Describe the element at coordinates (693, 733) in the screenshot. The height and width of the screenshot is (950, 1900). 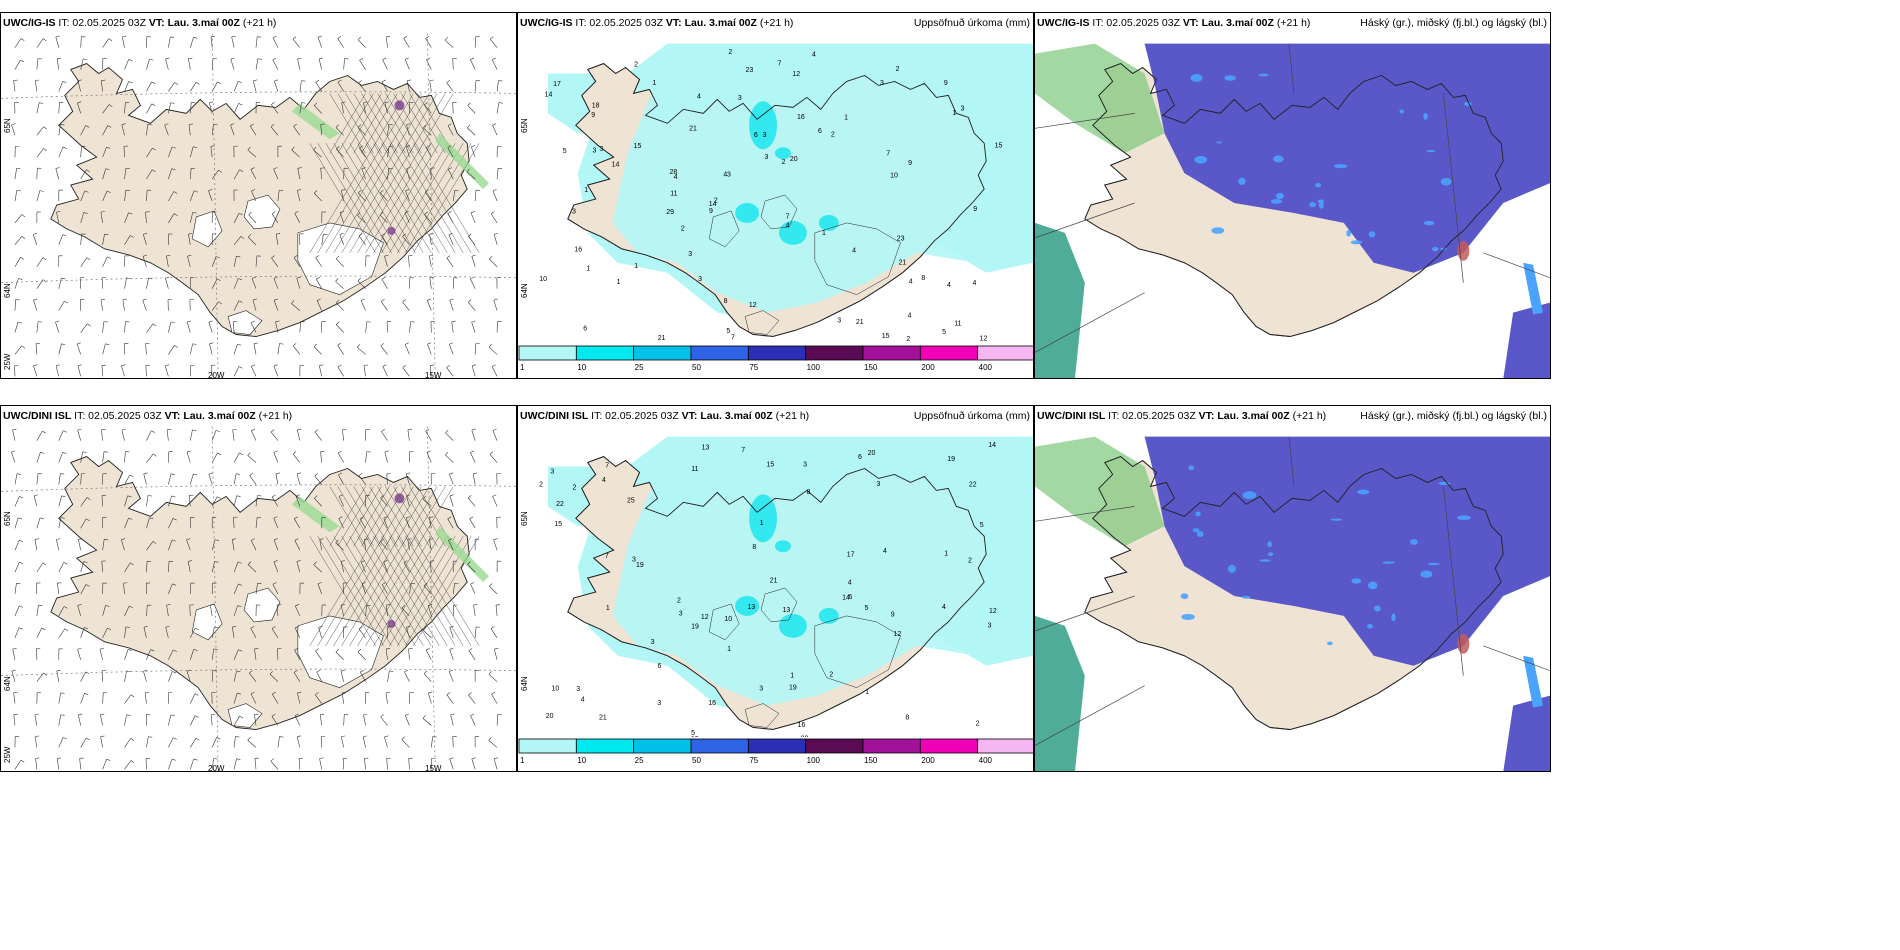
I see `precip-value: 5` at that location.